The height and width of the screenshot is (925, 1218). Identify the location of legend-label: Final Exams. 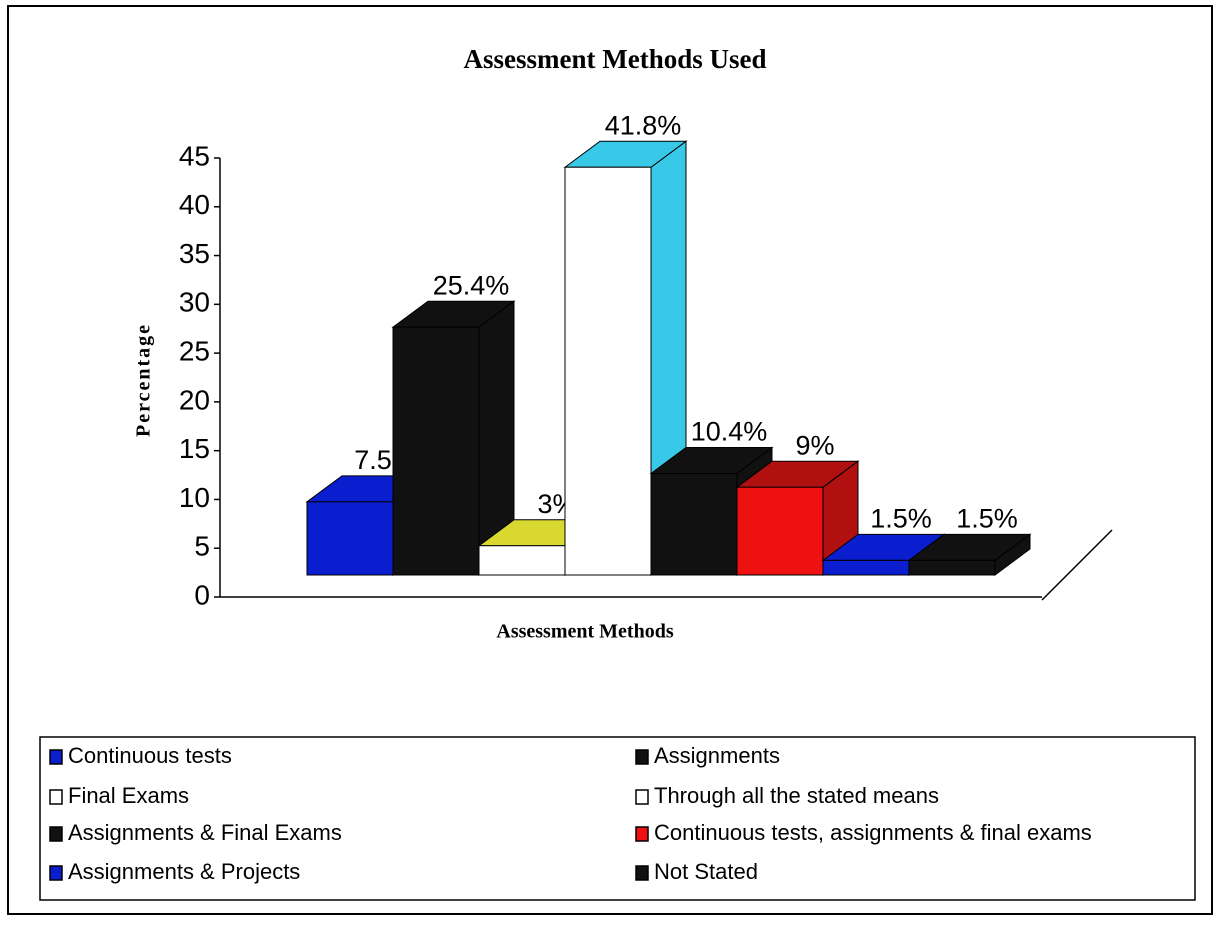
(128, 795).